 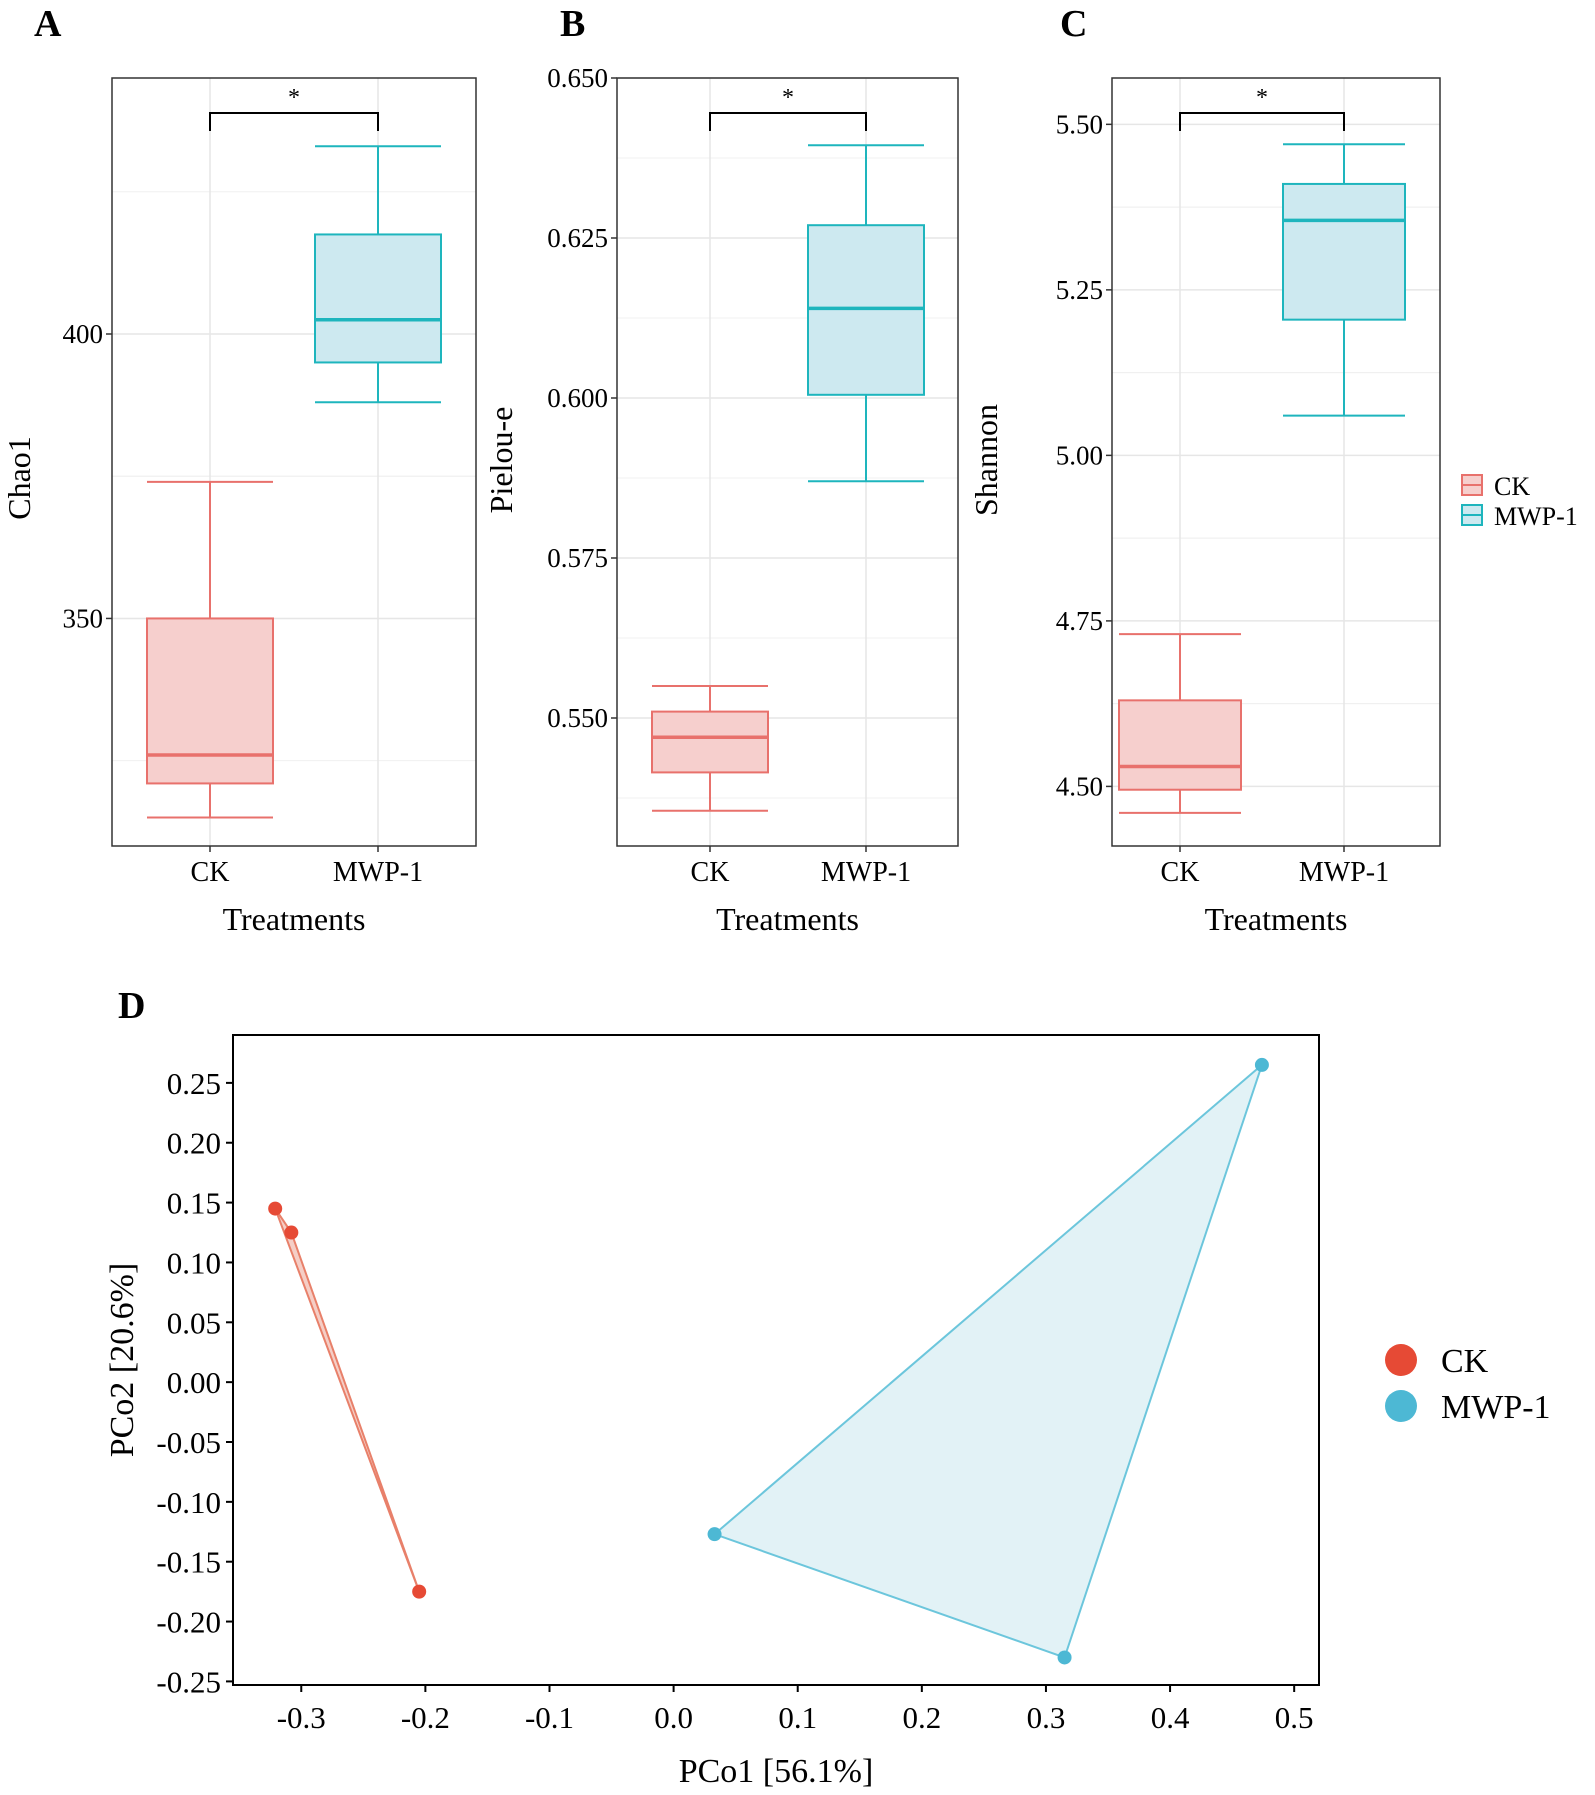 What do you see at coordinates (1401, 1360) in the screenshot?
I see `legend-dot-ck` at bounding box center [1401, 1360].